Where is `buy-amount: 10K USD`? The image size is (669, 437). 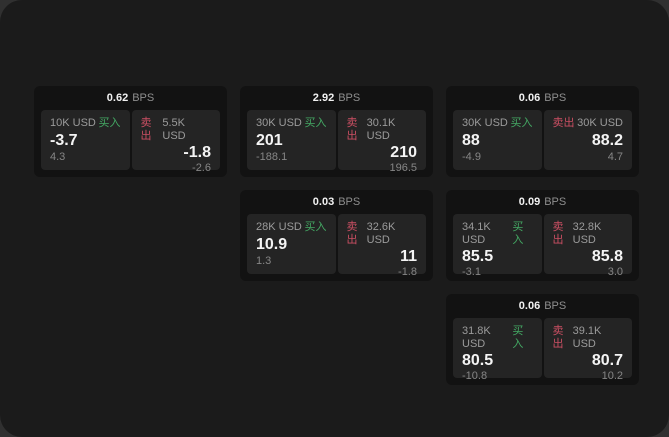
buy-amount: 10K USD is located at coordinates (73, 123).